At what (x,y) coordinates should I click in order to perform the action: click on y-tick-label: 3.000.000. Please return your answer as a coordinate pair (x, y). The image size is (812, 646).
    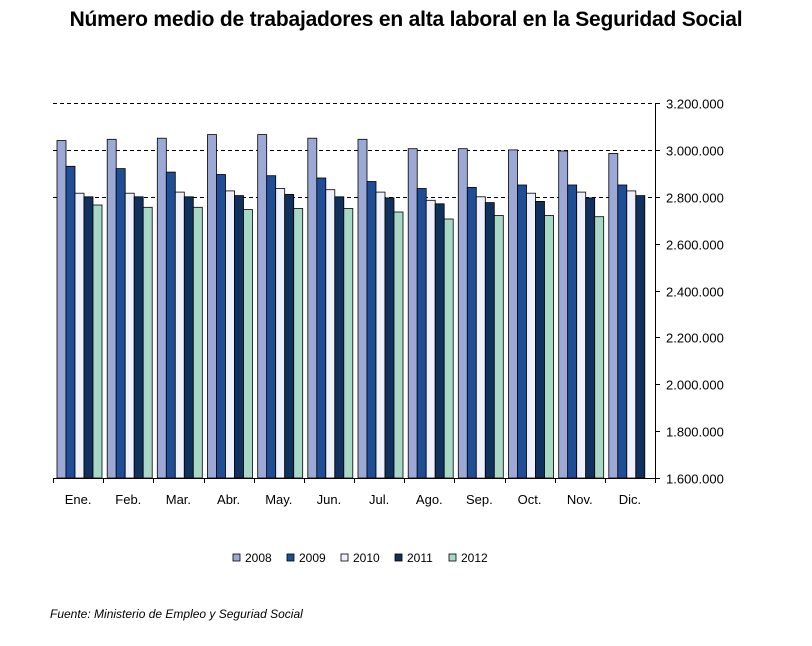
    Looking at the image, I should click on (695, 151).